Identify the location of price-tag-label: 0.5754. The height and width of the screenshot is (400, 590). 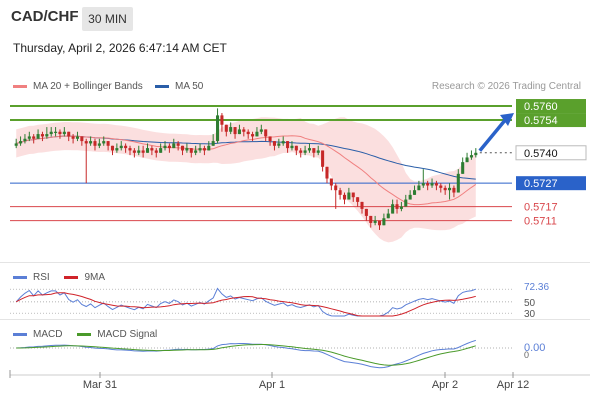
(541, 121).